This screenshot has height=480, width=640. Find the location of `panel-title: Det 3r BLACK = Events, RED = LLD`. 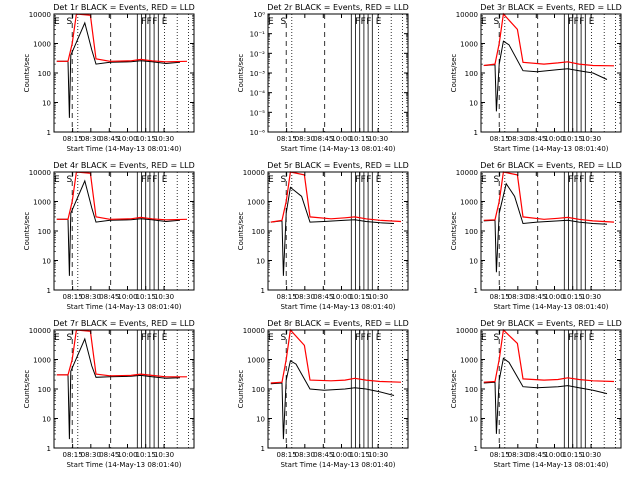

panel-title: Det 3r BLACK = Events, RED = LLD is located at coordinates (551, 7).